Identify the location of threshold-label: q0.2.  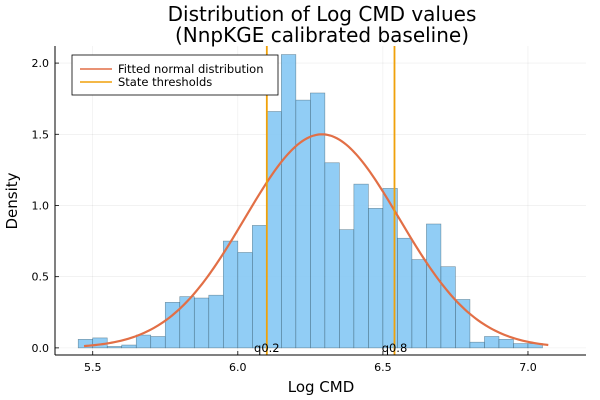
(267, 348).